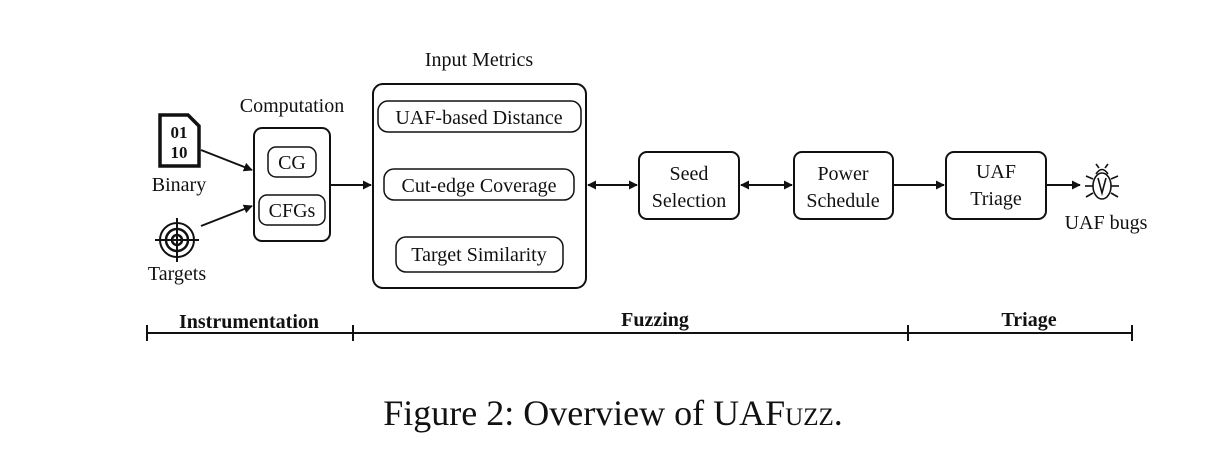 The width and height of the screenshot is (1226, 456). Describe the element at coordinates (177, 274) in the screenshot. I see `targets-label: Targets` at that location.